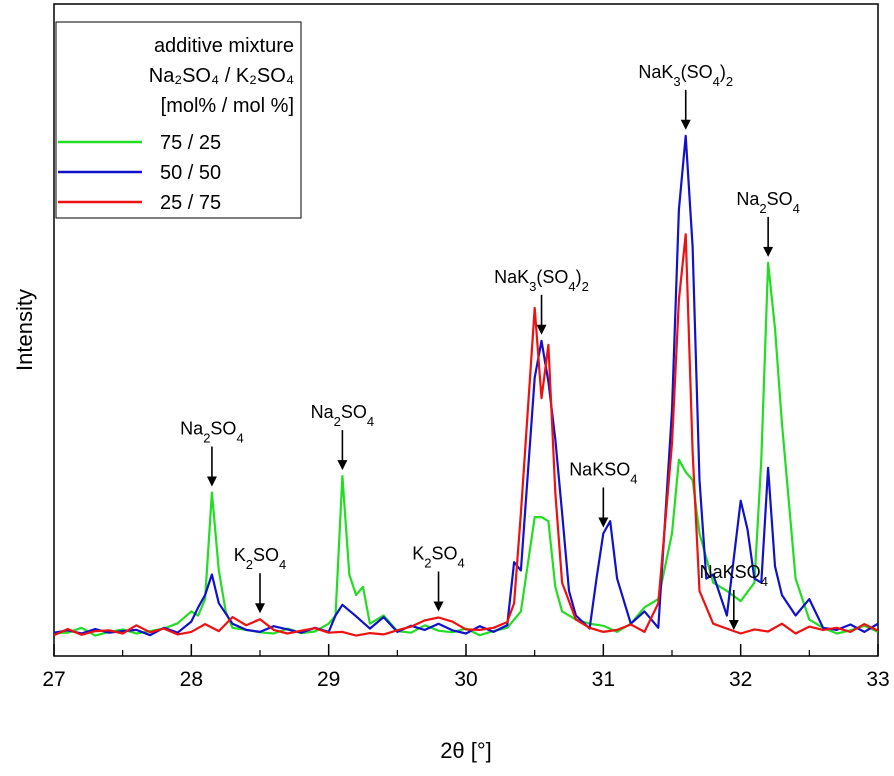  I want to click on x-tick-label: 30, so click(465, 679).